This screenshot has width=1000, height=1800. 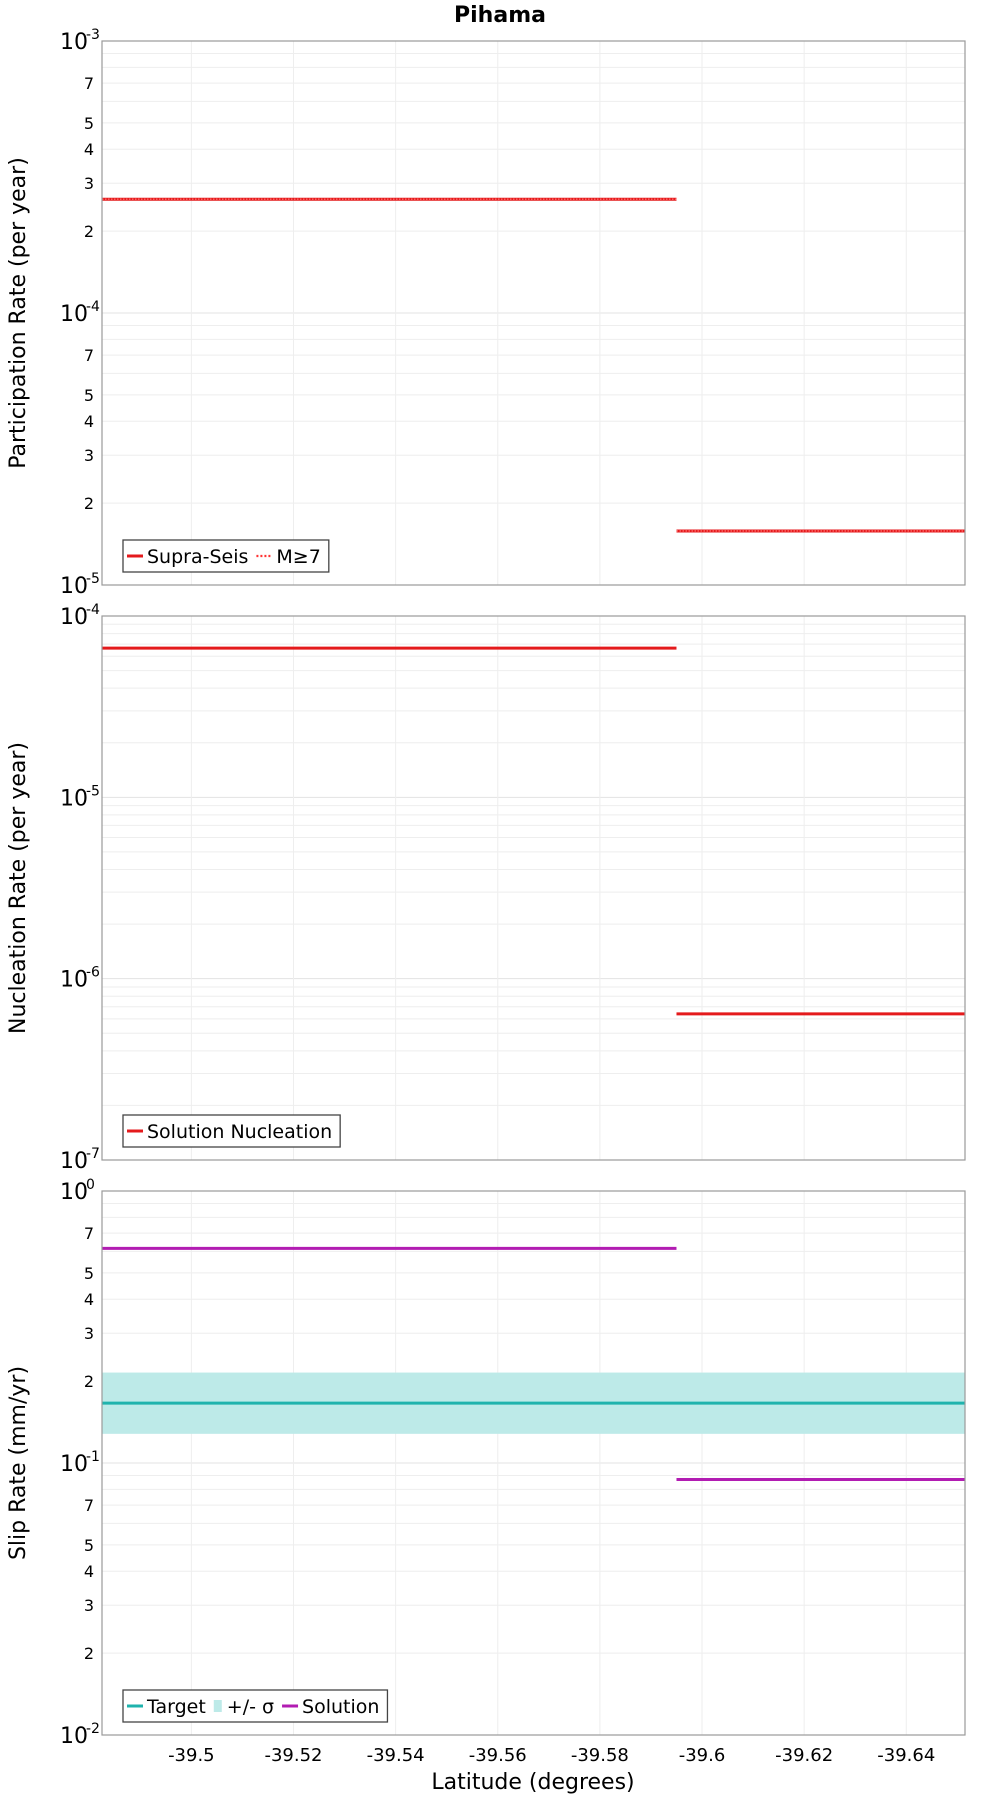 I want to click on x-tick-label: -39.64, so click(x=906, y=1755).